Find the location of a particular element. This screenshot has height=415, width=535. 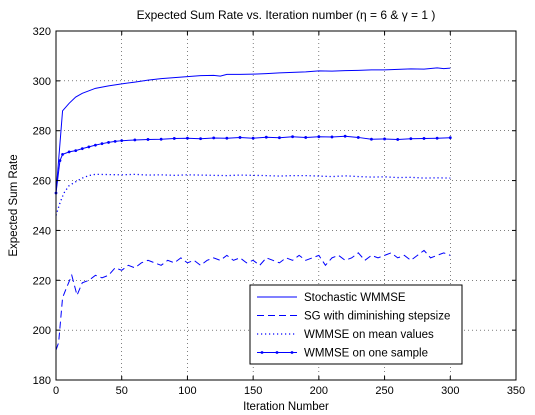

x-tick-label: 250 is located at coordinates (384, 391).